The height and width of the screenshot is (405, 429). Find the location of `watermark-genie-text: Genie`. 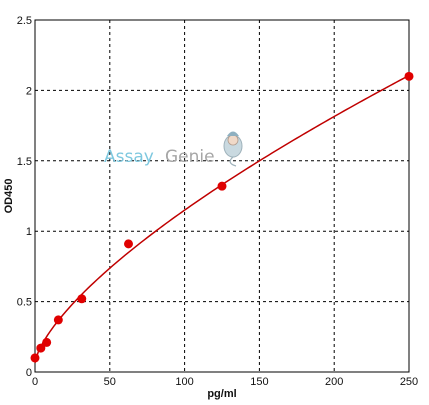

watermark-genie-text: Genie is located at coordinates (190, 157).